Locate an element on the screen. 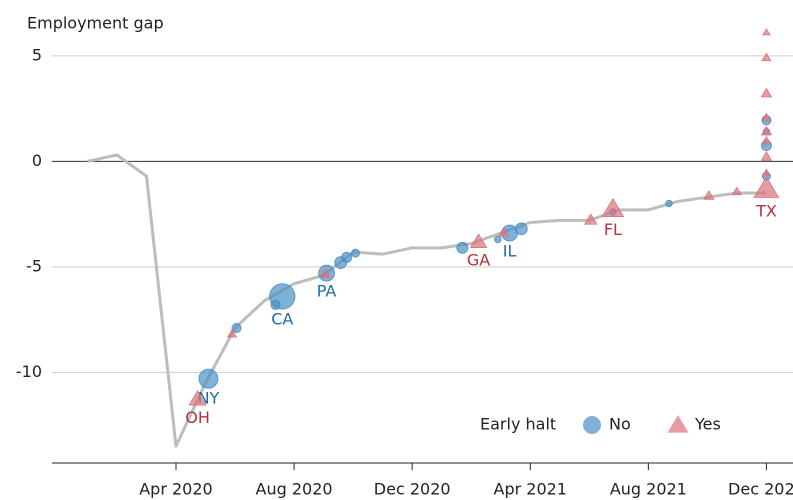 The height and width of the screenshot is (500, 793). y-tick-label: 0 is located at coordinates (37, 160).